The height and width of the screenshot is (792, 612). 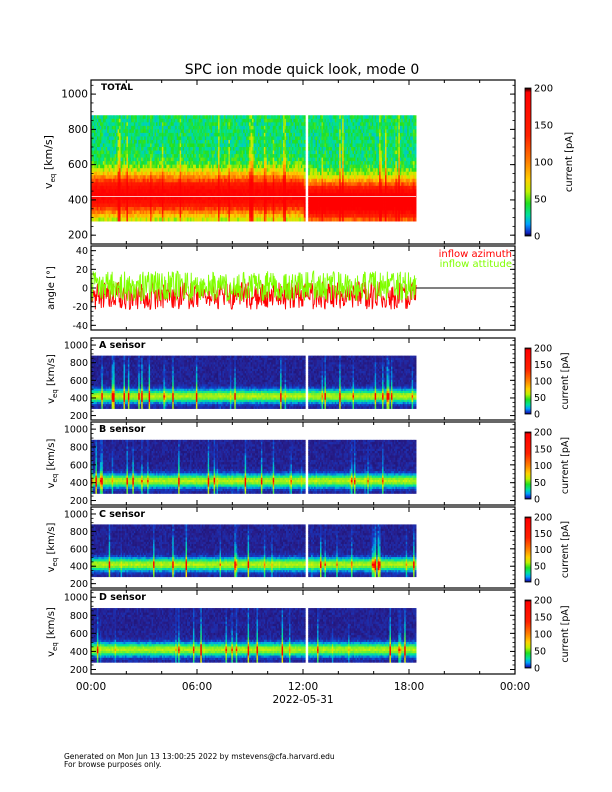 I want to click on figure-title: SPC ion mode quick look, mode 0, so click(x=302, y=70).